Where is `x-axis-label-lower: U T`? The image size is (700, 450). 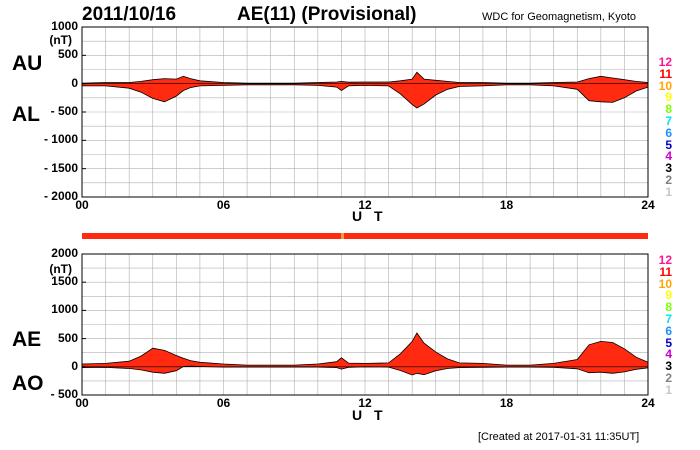 x-axis-label-lower: U T is located at coordinates (369, 415).